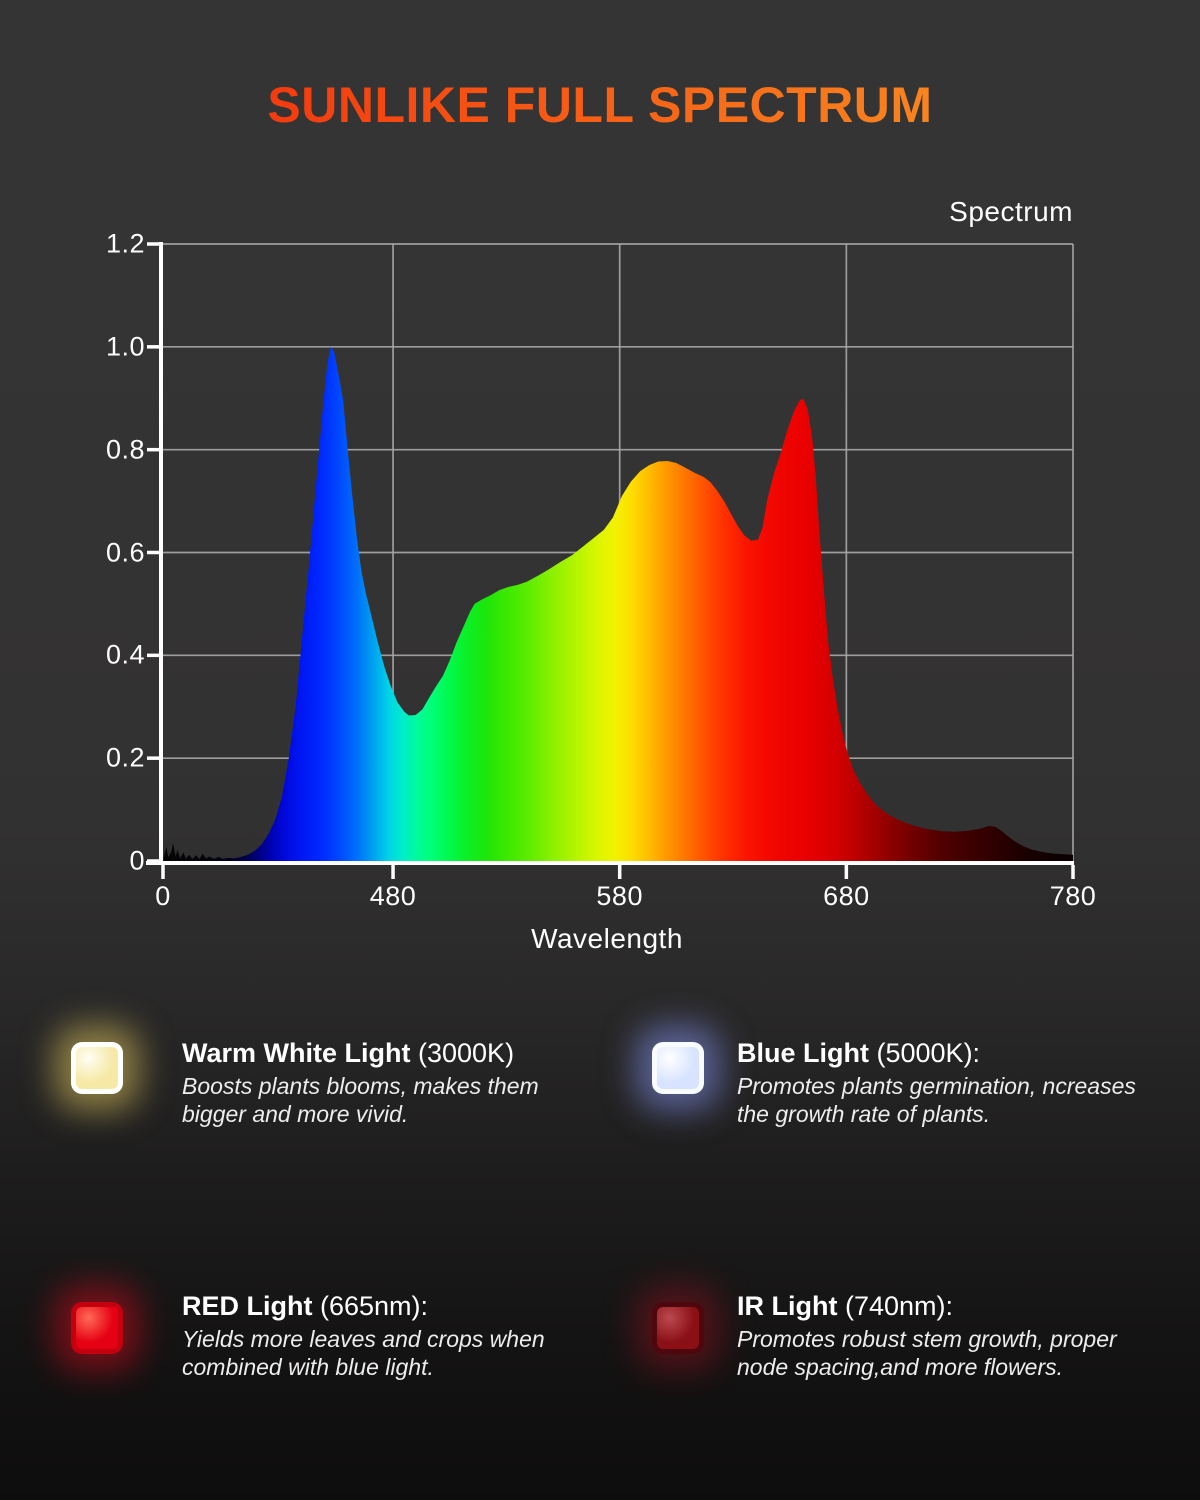  What do you see at coordinates (247, 1306) in the screenshot?
I see `feature-name: RED Light` at bounding box center [247, 1306].